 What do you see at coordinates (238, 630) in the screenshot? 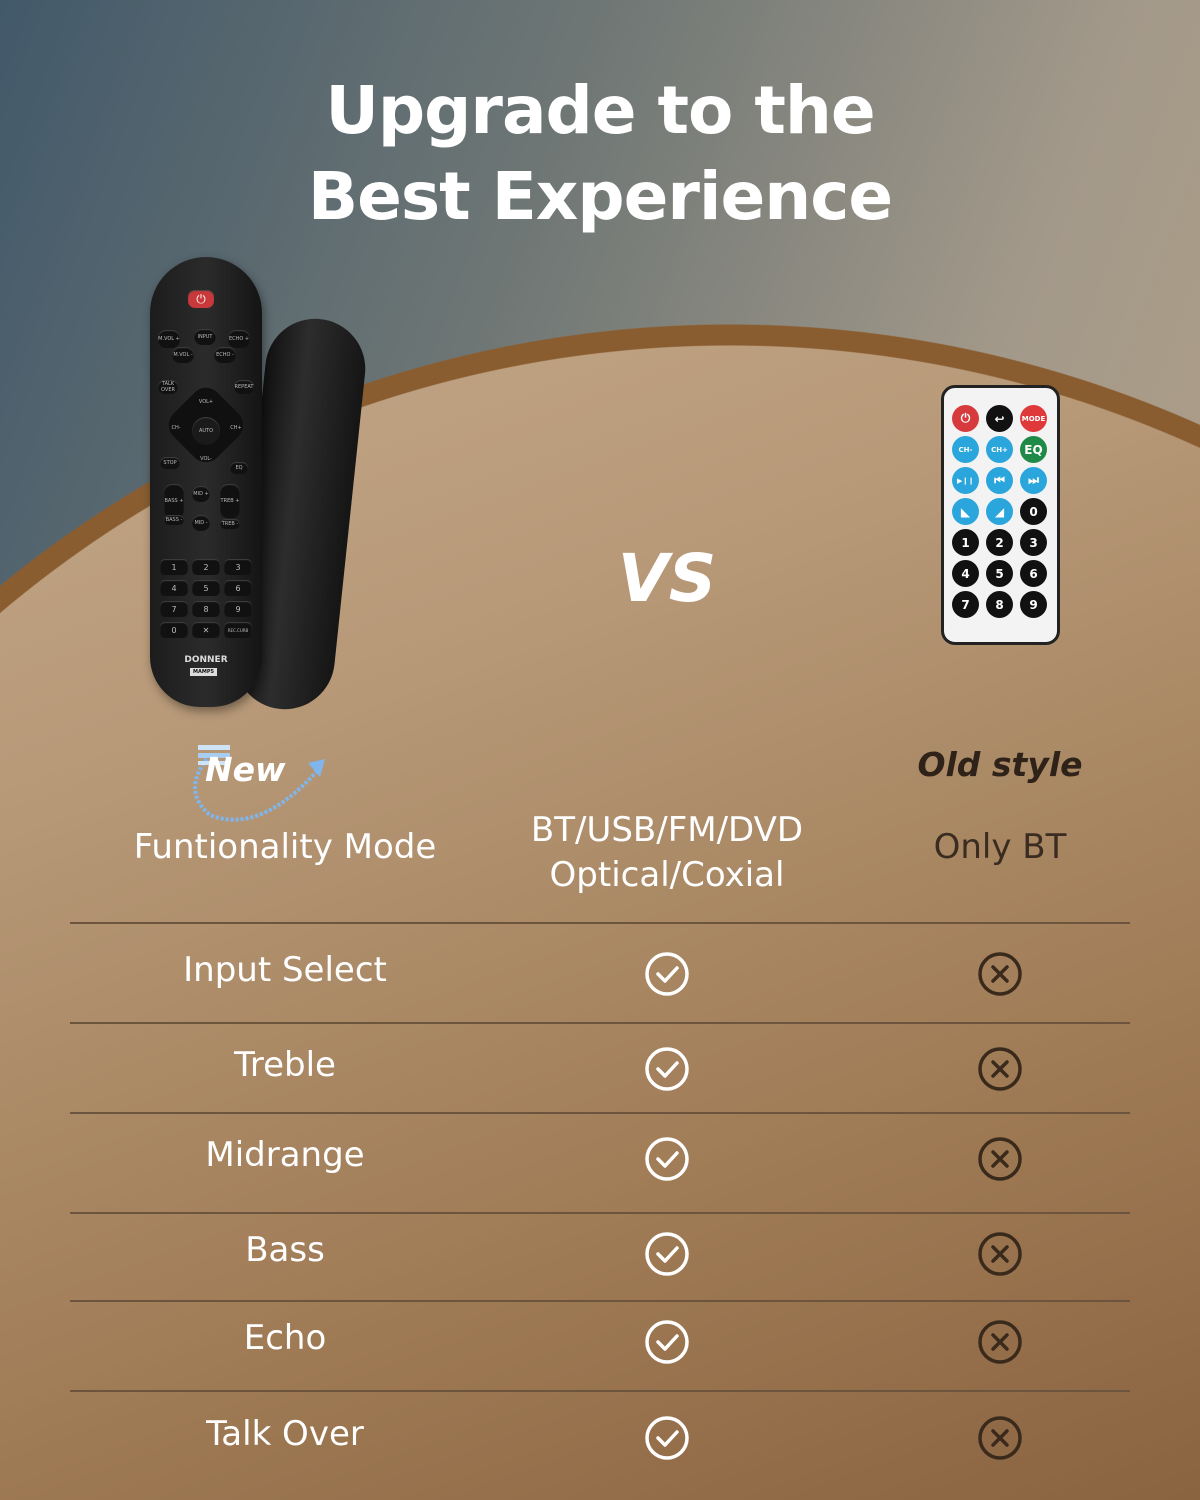
I see `remote-number-key: REC.CURB` at bounding box center [238, 630].